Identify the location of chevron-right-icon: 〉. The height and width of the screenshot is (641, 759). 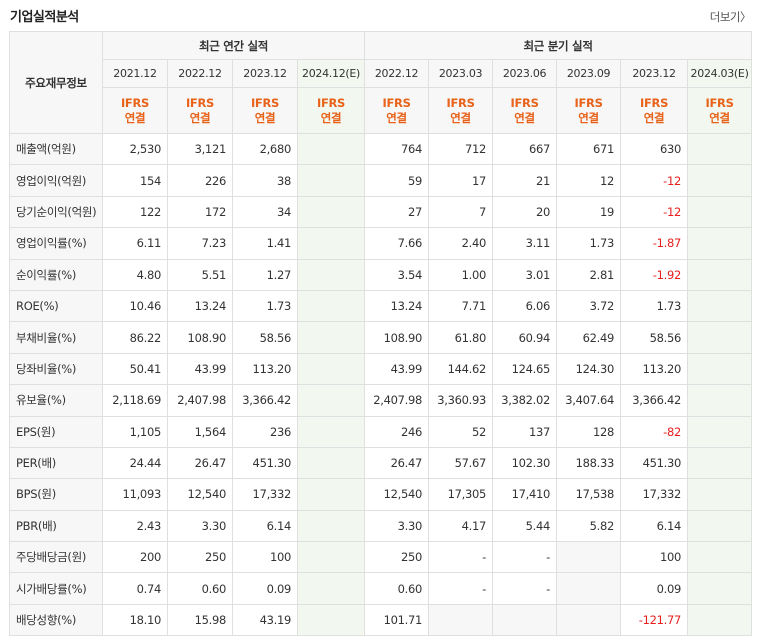
(746, 17).